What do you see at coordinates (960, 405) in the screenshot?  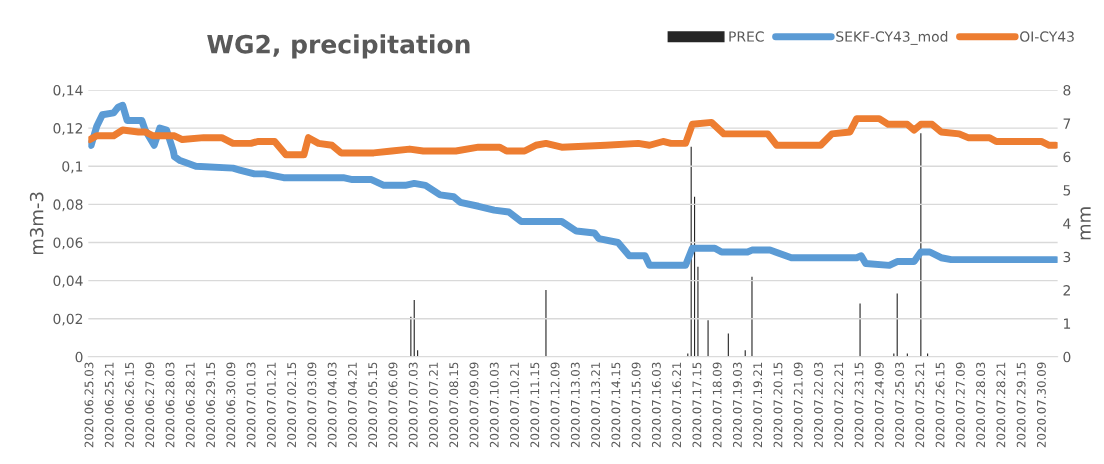 I see `x-tick-label: 2020.07.27.09` at bounding box center [960, 405].